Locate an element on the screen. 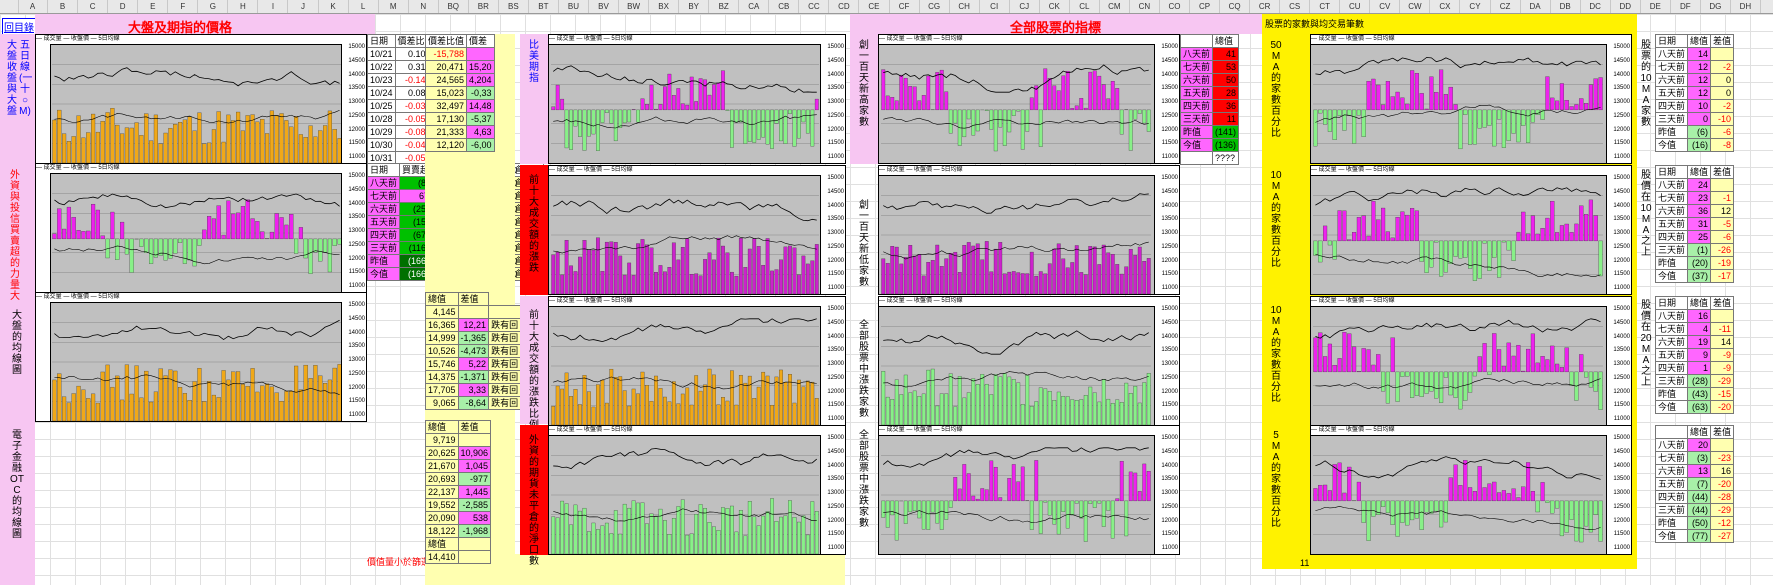 This screenshot has height=585, width=1773. table-cell: 9,719 is located at coordinates (442, 440).